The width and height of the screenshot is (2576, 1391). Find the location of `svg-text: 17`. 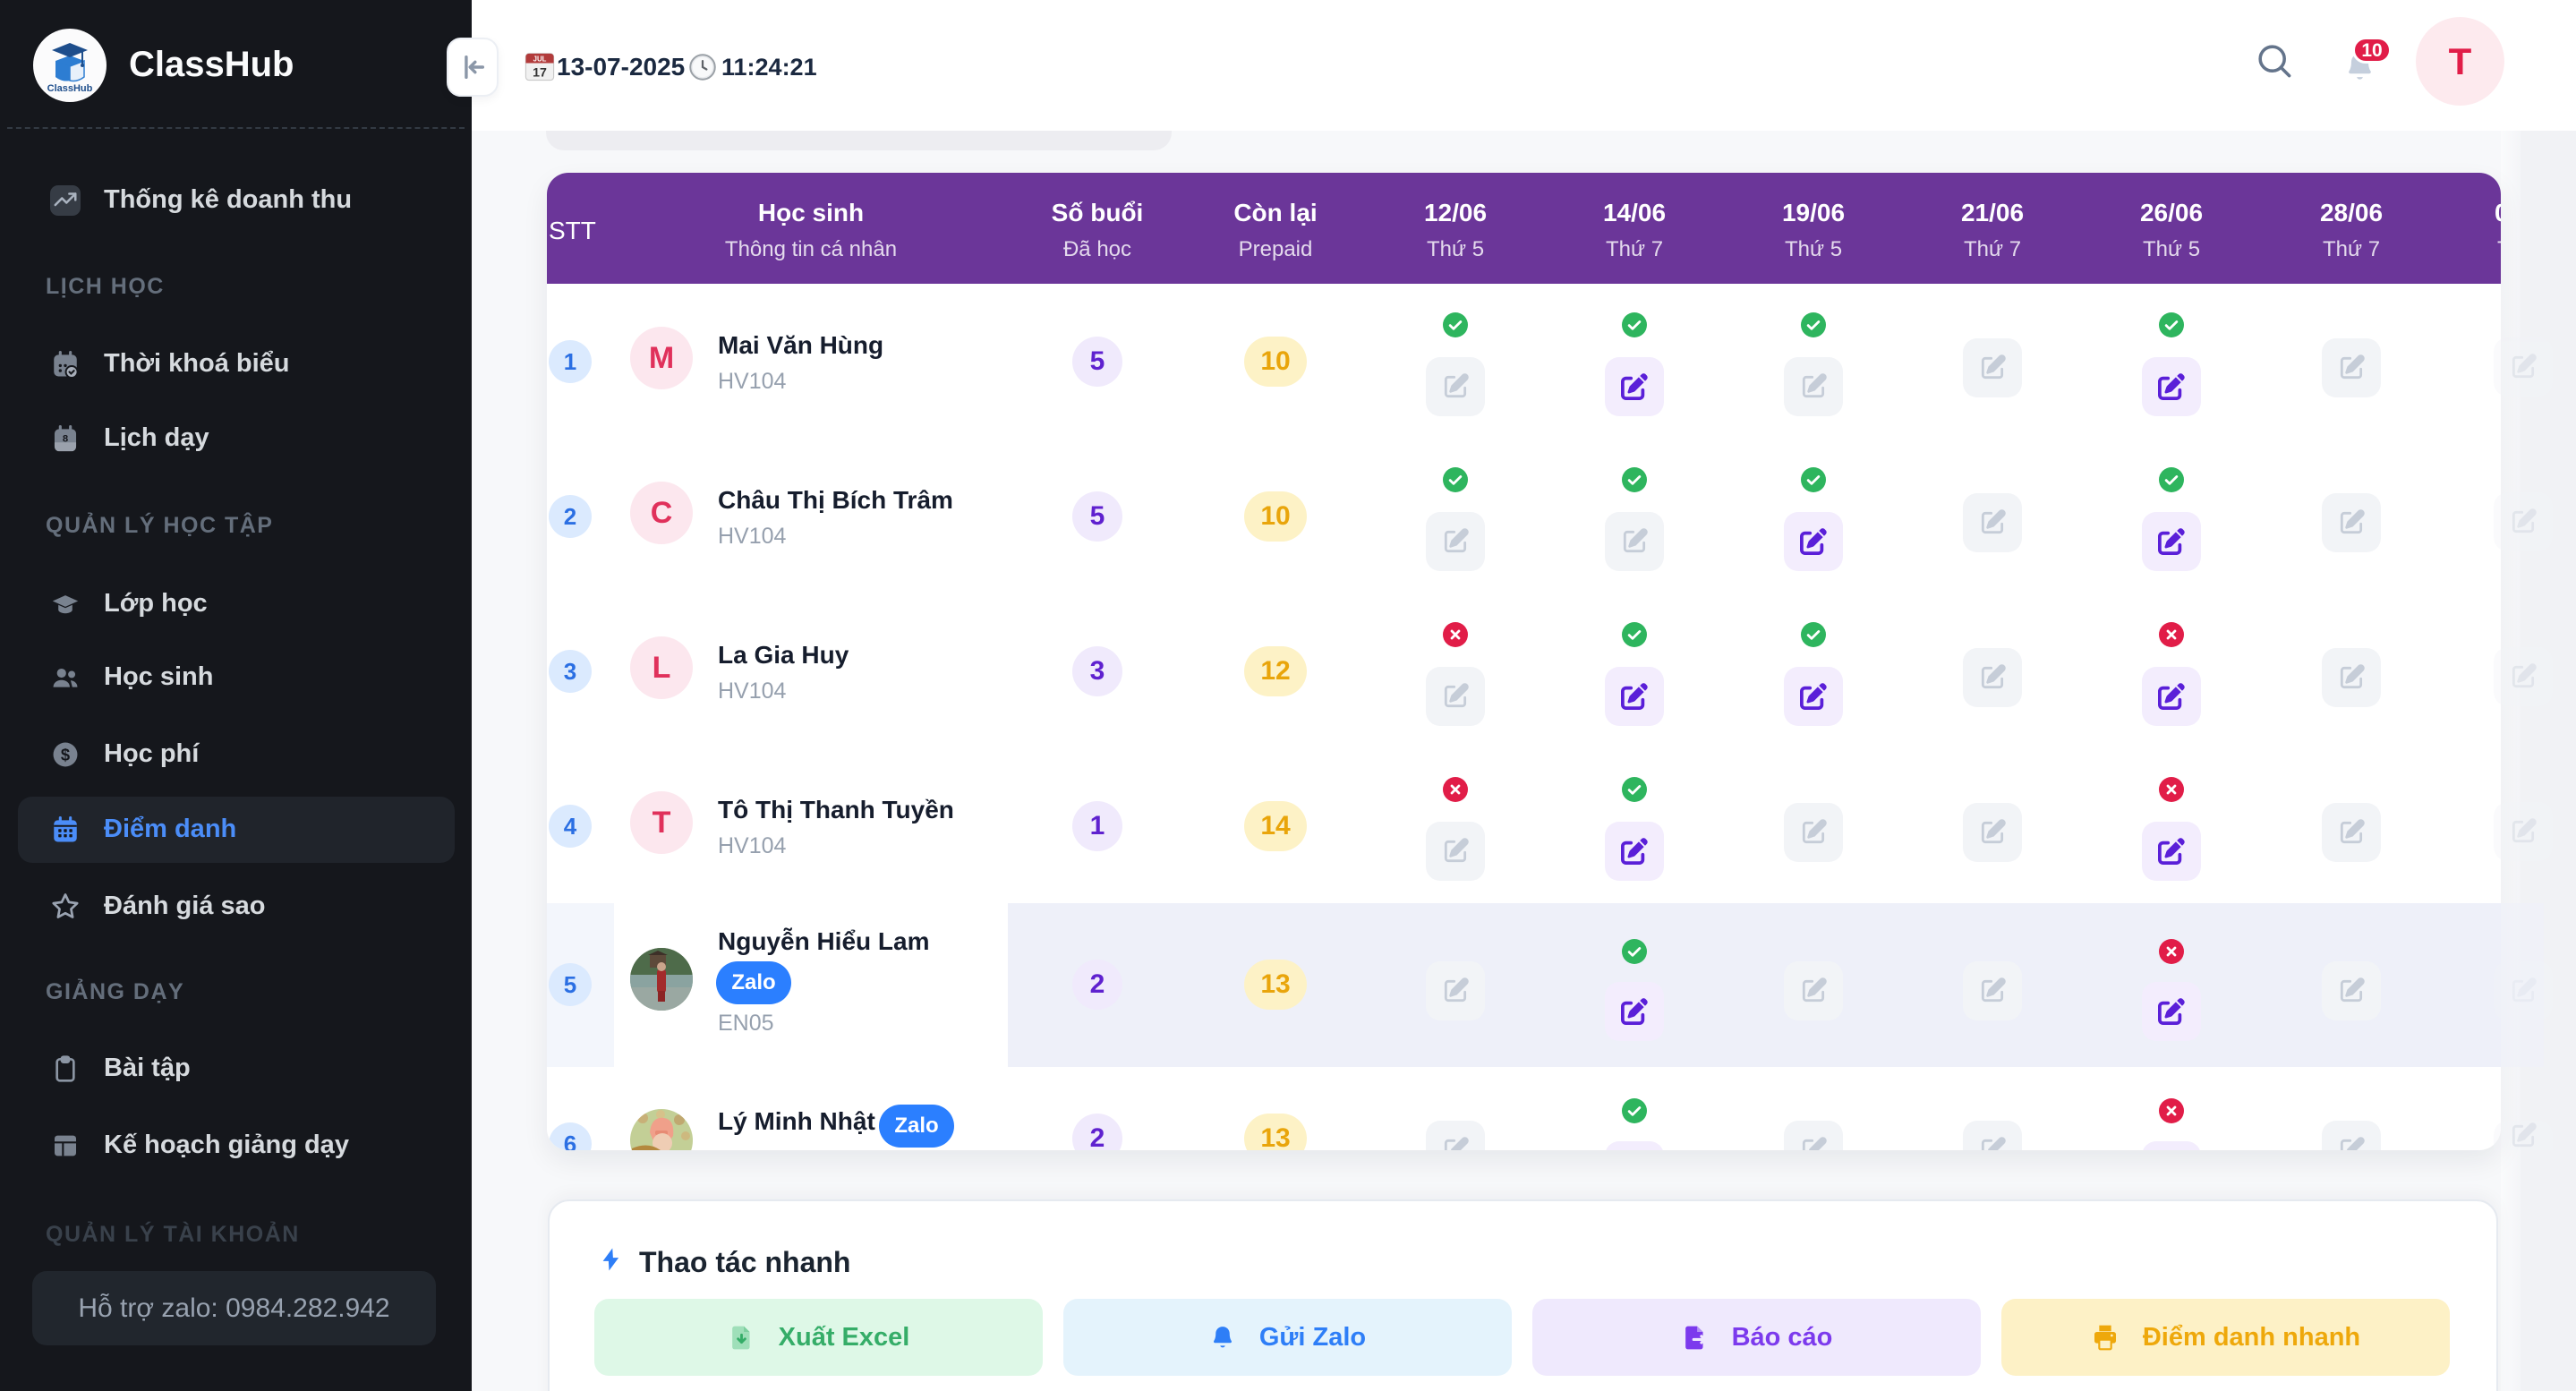

svg-text: 17 is located at coordinates (540, 72).